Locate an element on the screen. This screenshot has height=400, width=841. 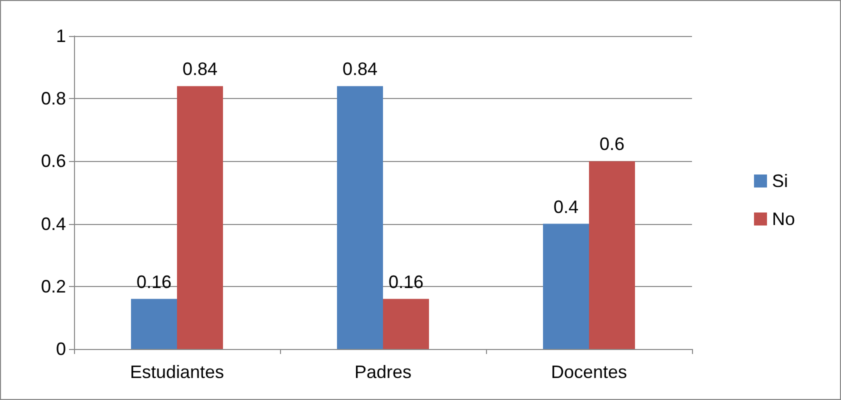
y-tick-label: 0.6 is located at coordinates (53, 161).